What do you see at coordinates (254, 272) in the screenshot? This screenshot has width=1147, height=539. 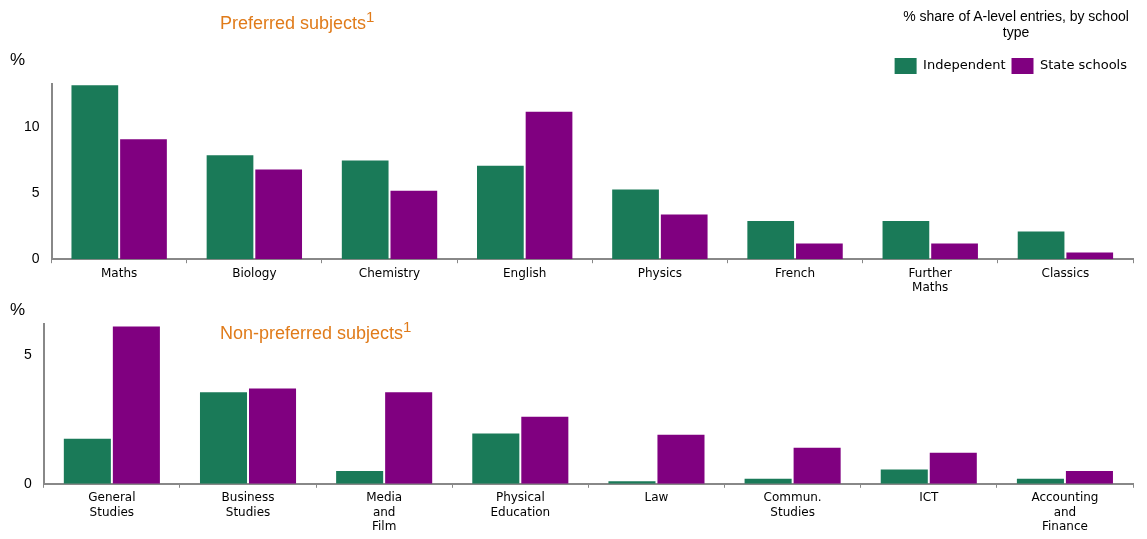 I see `x-tick-label: Biology` at bounding box center [254, 272].